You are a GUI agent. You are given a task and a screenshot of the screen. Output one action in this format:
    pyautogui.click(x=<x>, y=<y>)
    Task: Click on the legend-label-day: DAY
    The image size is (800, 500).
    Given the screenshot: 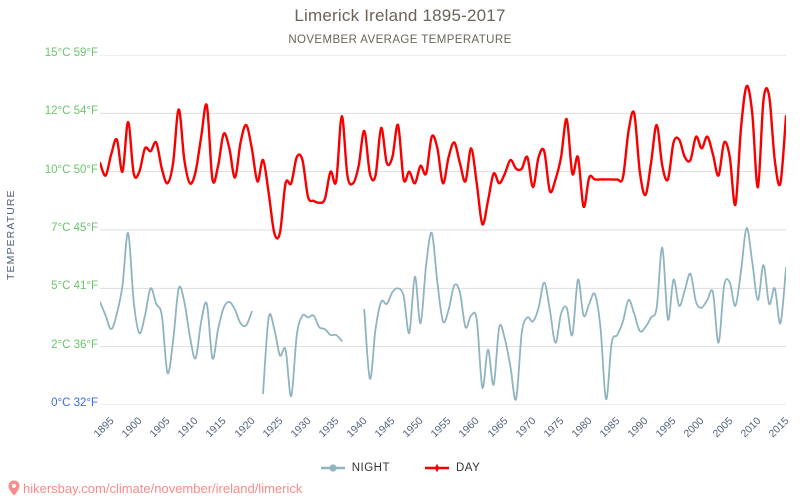 What is the action you would take?
    pyautogui.click(x=468, y=468)
    